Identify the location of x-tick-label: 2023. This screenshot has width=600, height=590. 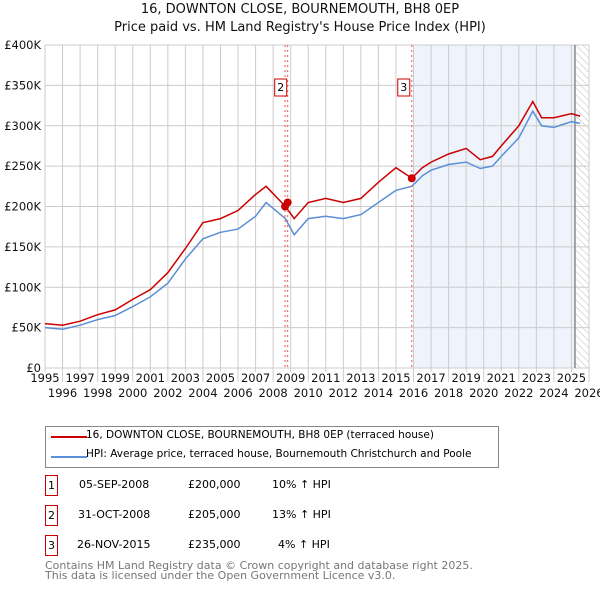
(536, 378).